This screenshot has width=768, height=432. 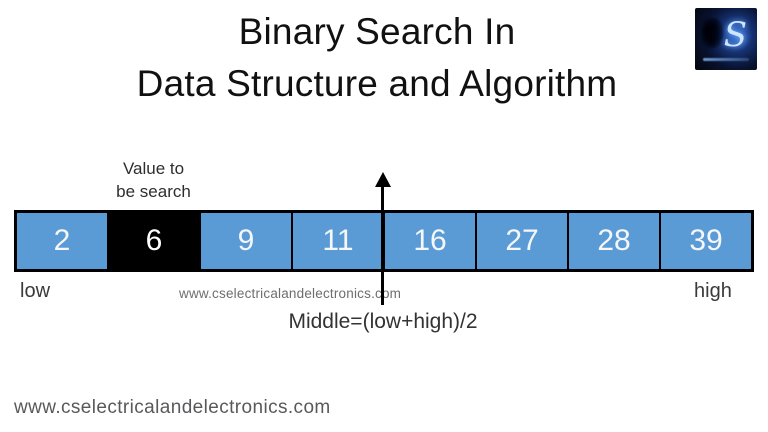 I want to click on middle-arrow-line, so click(x=382, y=245).